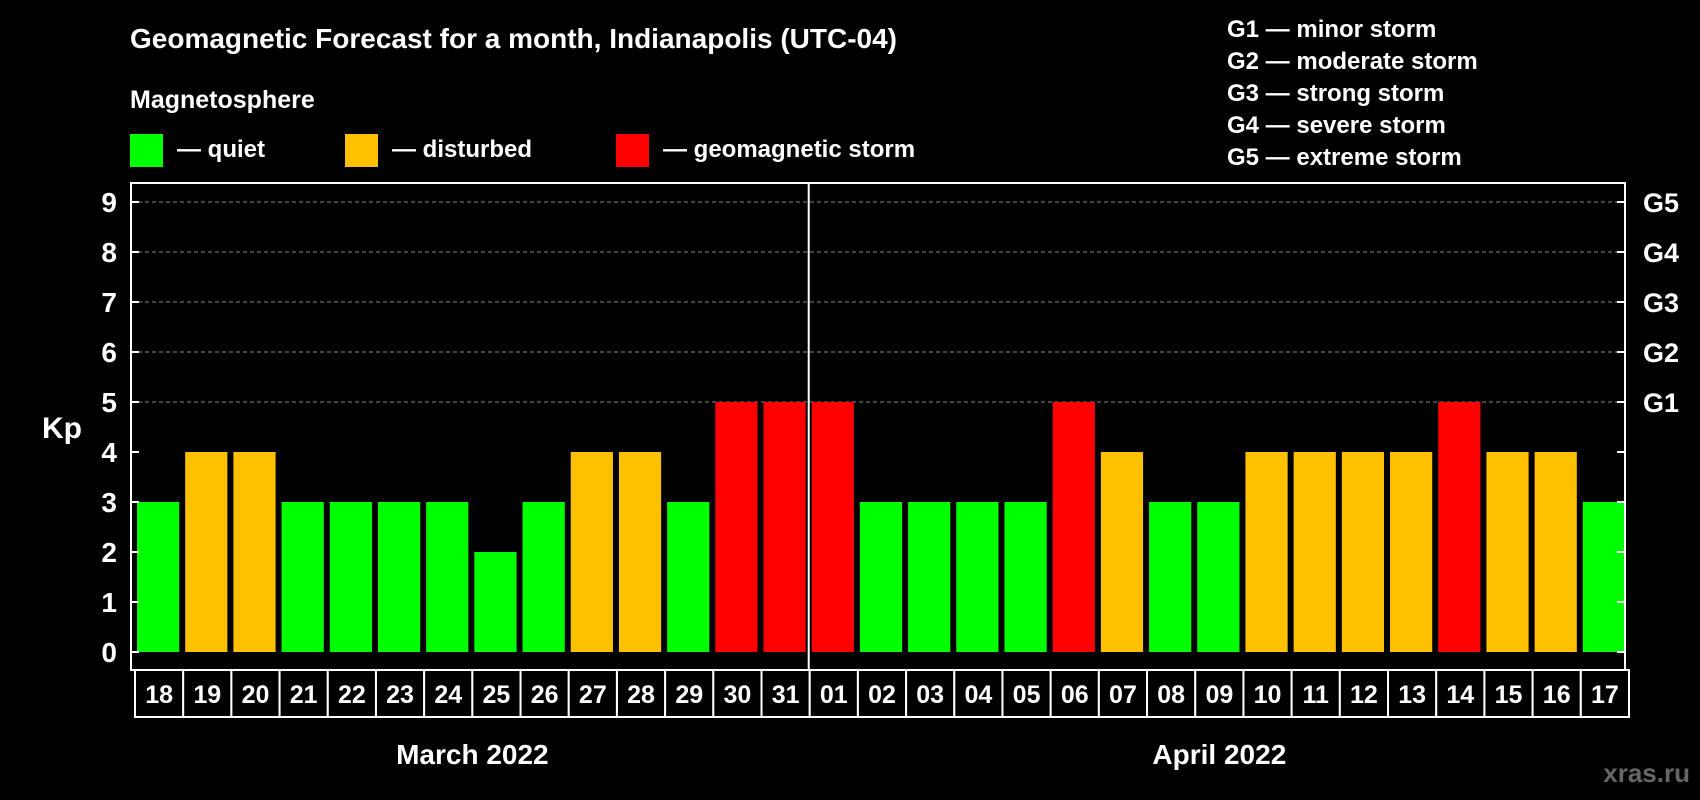  What do you see at coordinates (1661, 403) in the screenshot?
I see `right-tick-label-g1: G1` at bounding box center [1661, 403].